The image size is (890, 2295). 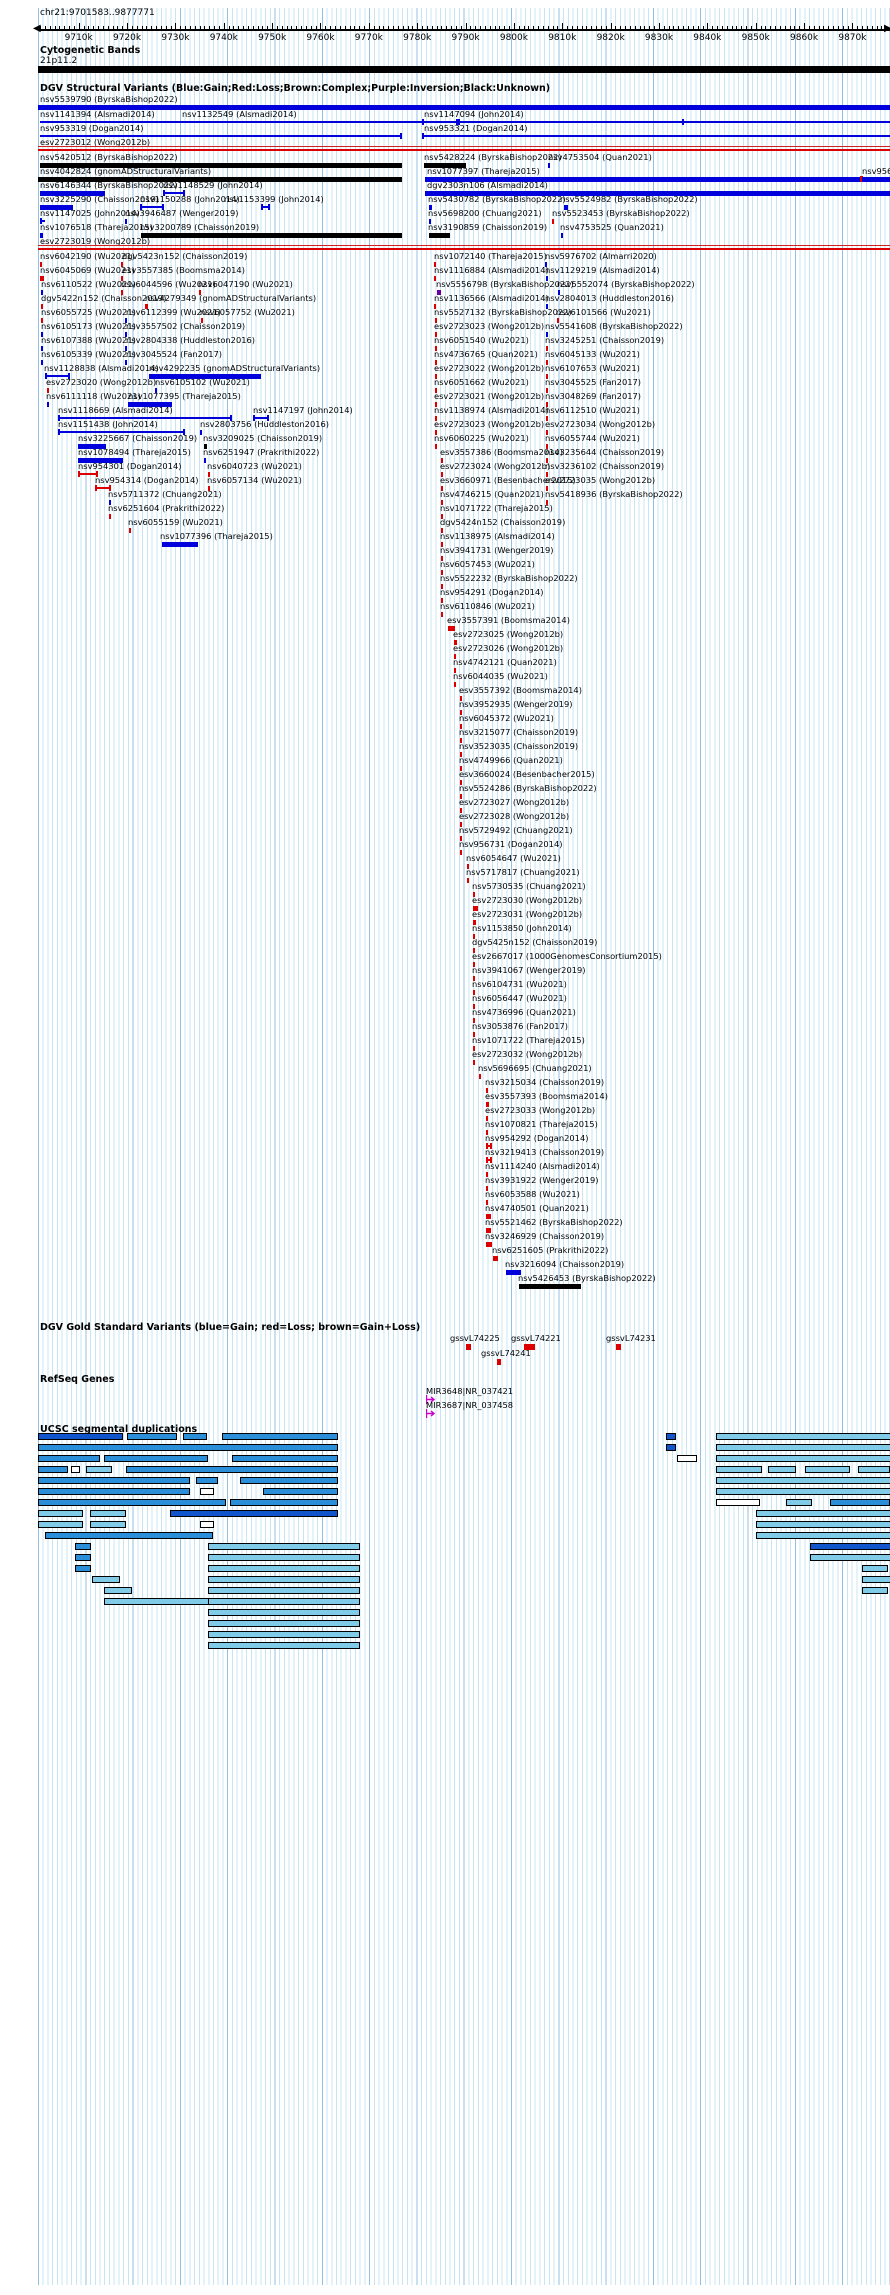 I want to click on variant-label: nsv6040723 (Wu2021), so click(x=254, y=466).